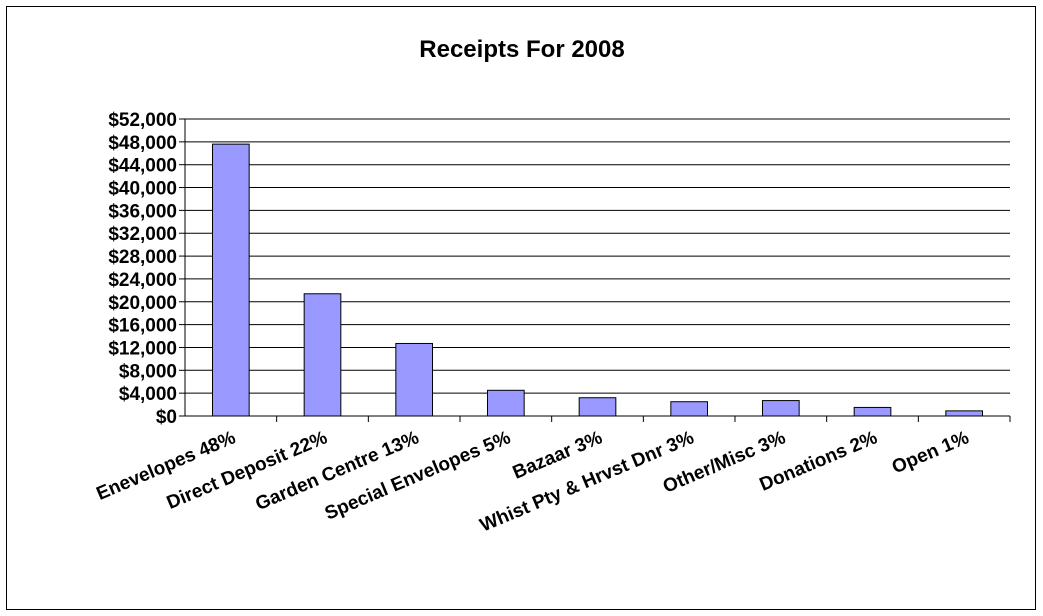 The image size is (1043, 616). I want to click on y-tick-label: $36,000, so click(142, 211).